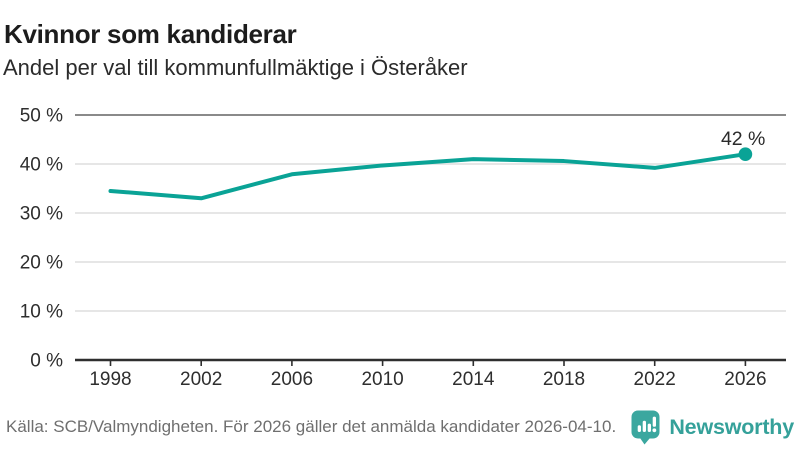  What do you see at coordinates (564, 379) in the screenshot?
I see `x-tick-label: 2018` at bounding box center [564, 379].